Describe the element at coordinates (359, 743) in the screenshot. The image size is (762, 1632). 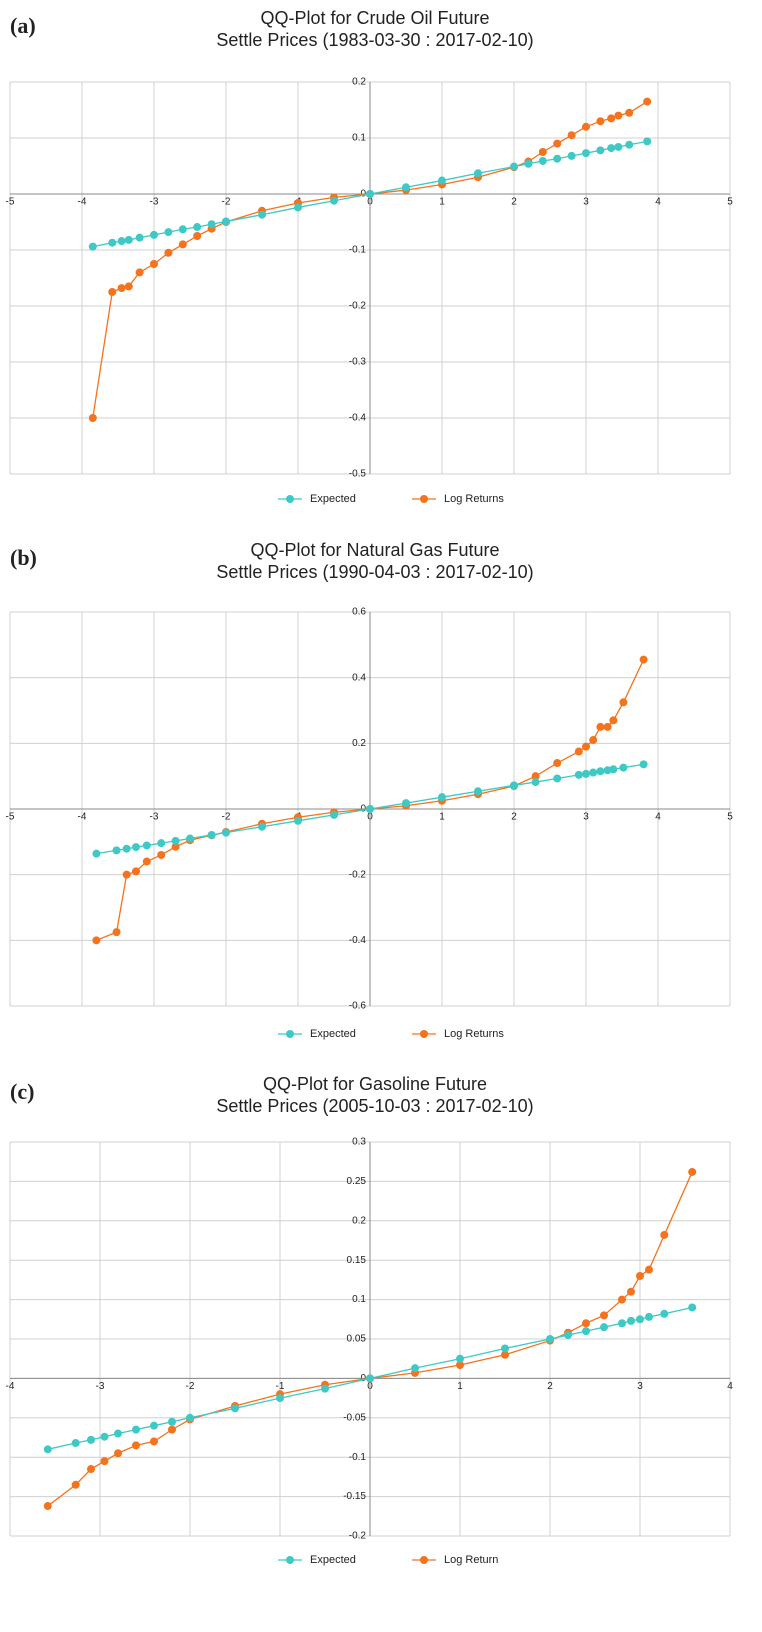
I see `y-tick-label: 0.2` at that location.